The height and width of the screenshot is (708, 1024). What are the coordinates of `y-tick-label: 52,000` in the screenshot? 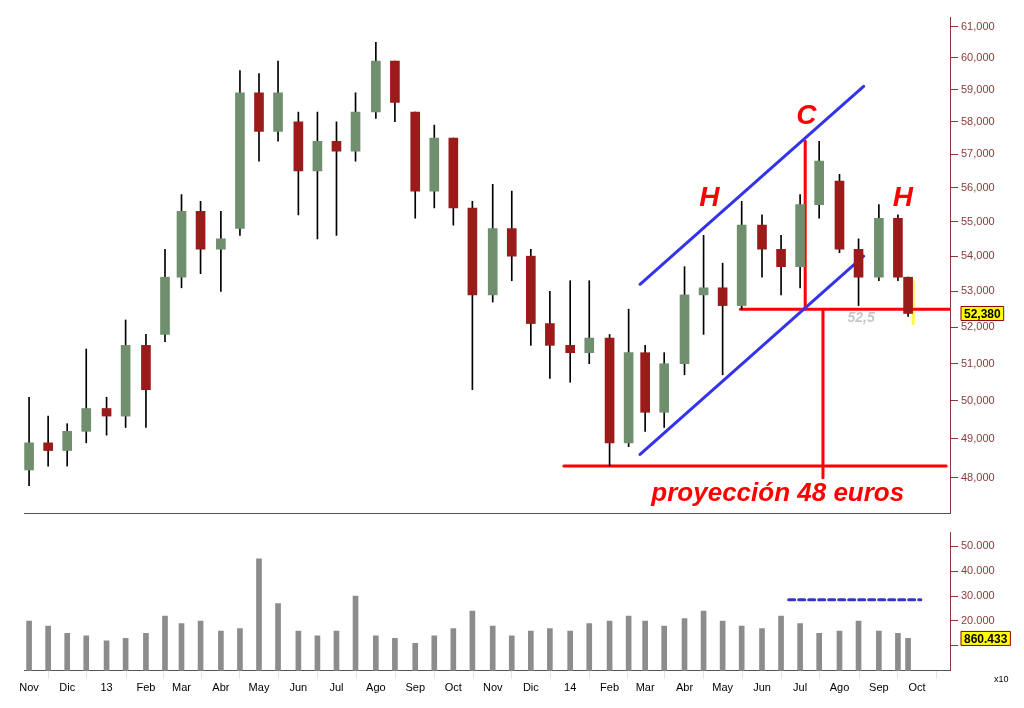 It's located at (978, 326).